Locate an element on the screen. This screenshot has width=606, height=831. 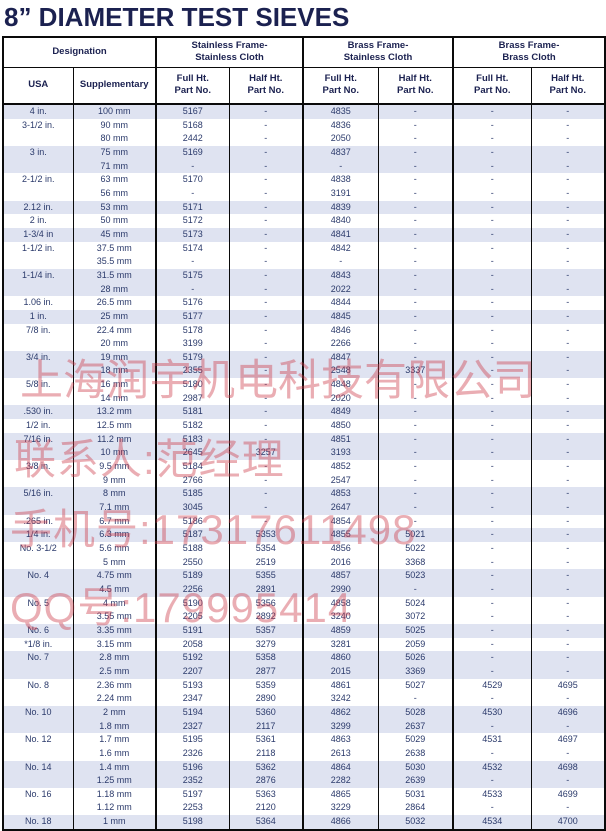
cell-supplementary: 20 mm is located at coordinates (114, 344).